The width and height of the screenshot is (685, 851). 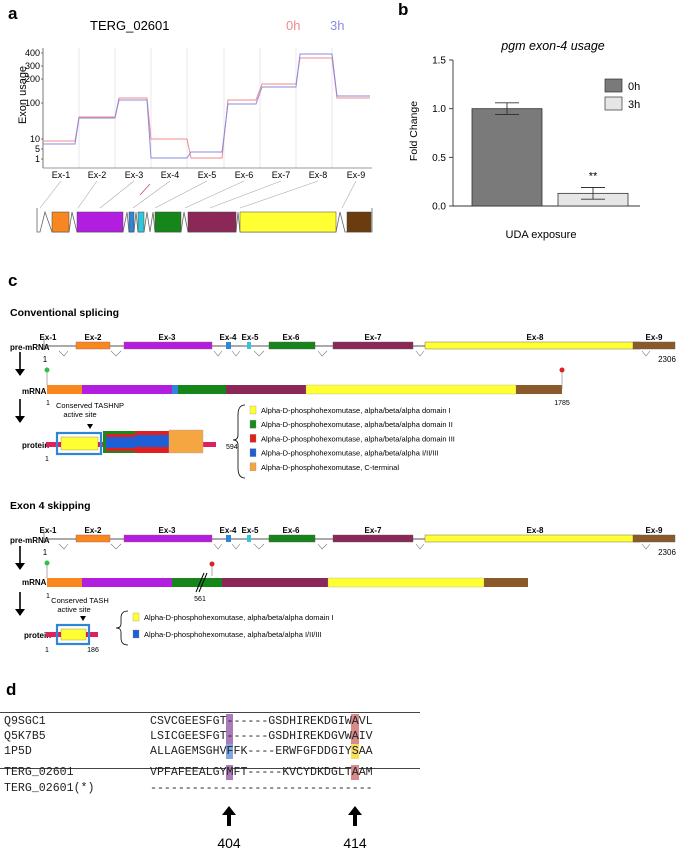 What do you see at coordinates (32, 53) in the screenshot?
I see `ytick-400: 400` at bounding box center [32, 53].